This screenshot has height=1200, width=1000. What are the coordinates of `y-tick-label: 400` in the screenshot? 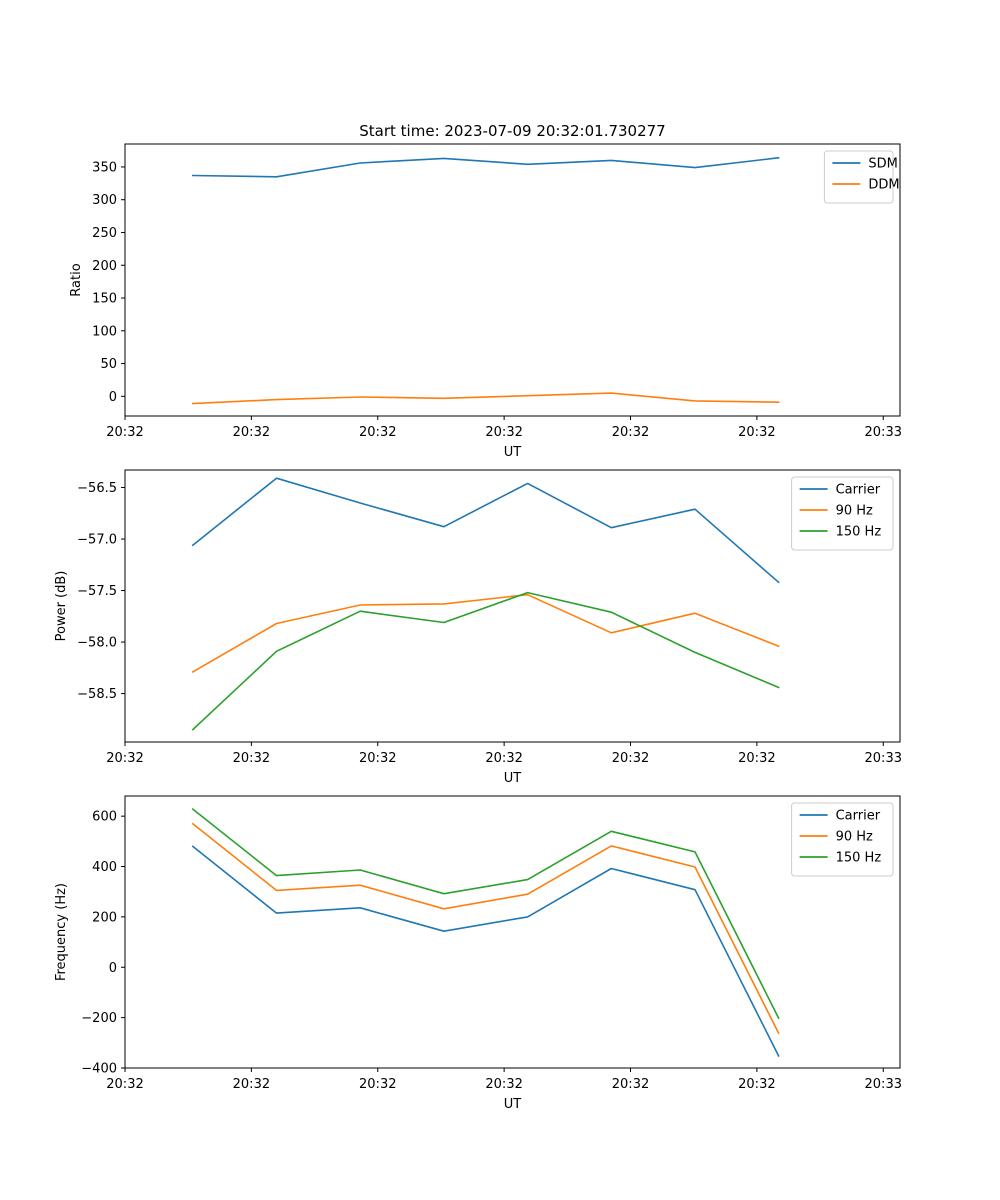 It's located at (104, 867).